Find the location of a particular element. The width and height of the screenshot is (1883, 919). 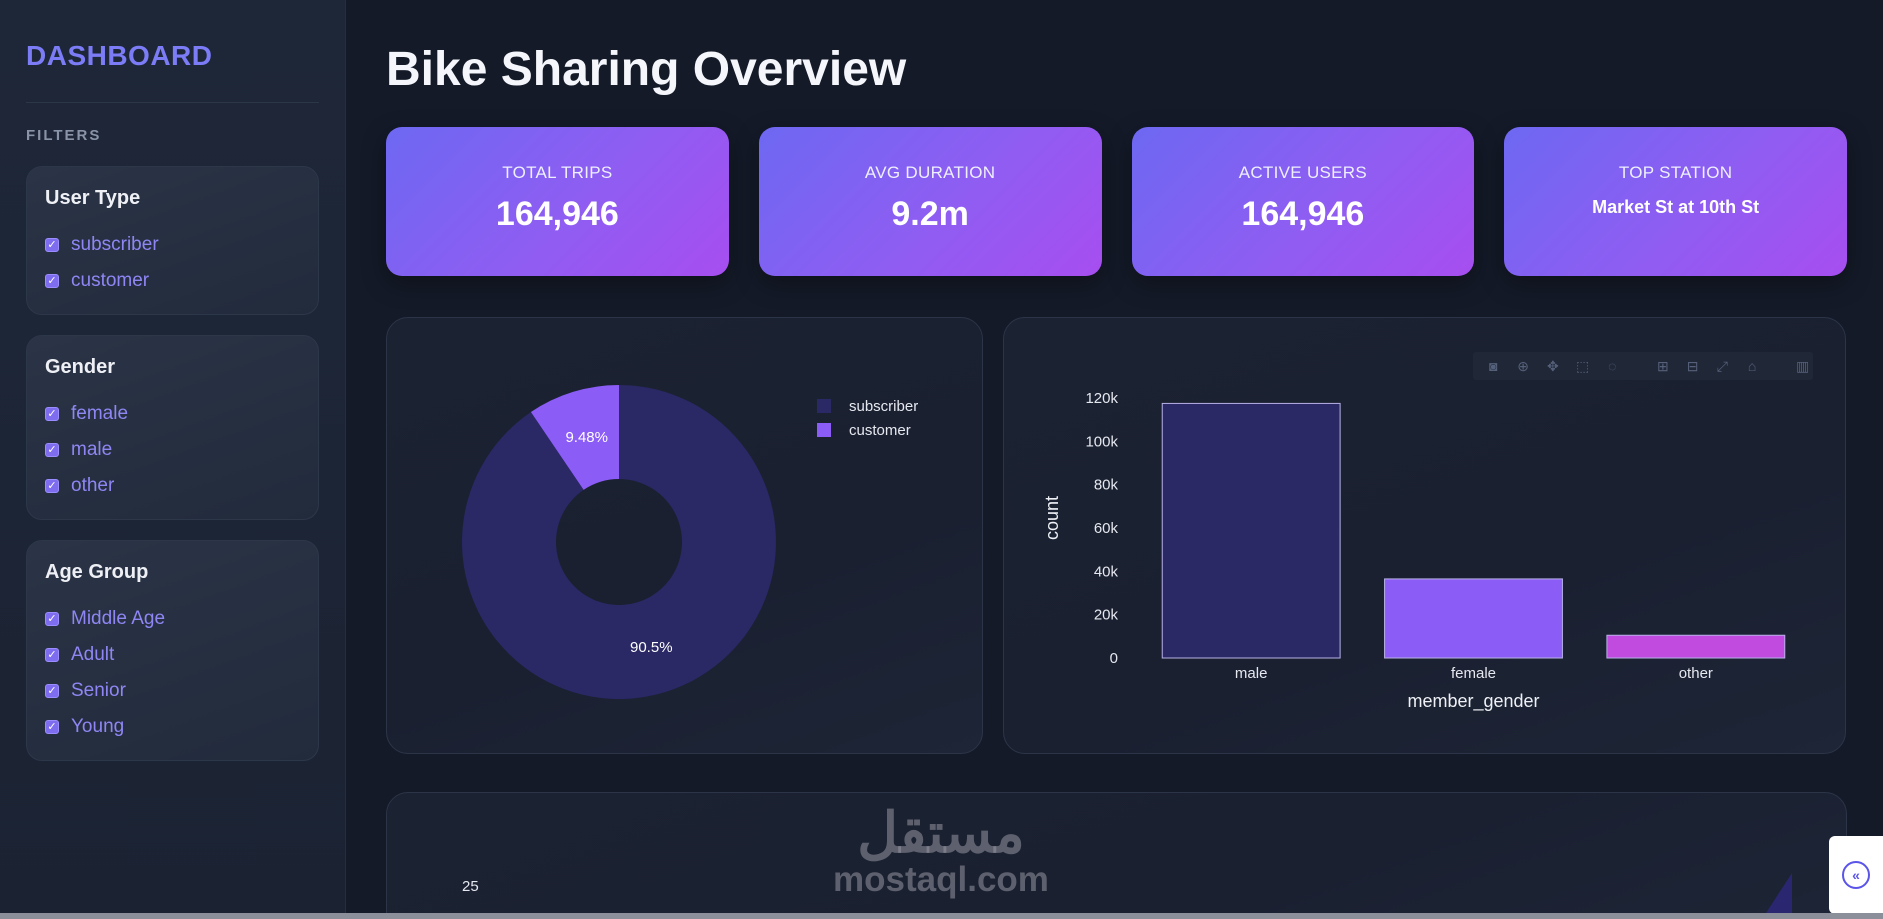

sidebar-divider is located at coordinates (172, 102).